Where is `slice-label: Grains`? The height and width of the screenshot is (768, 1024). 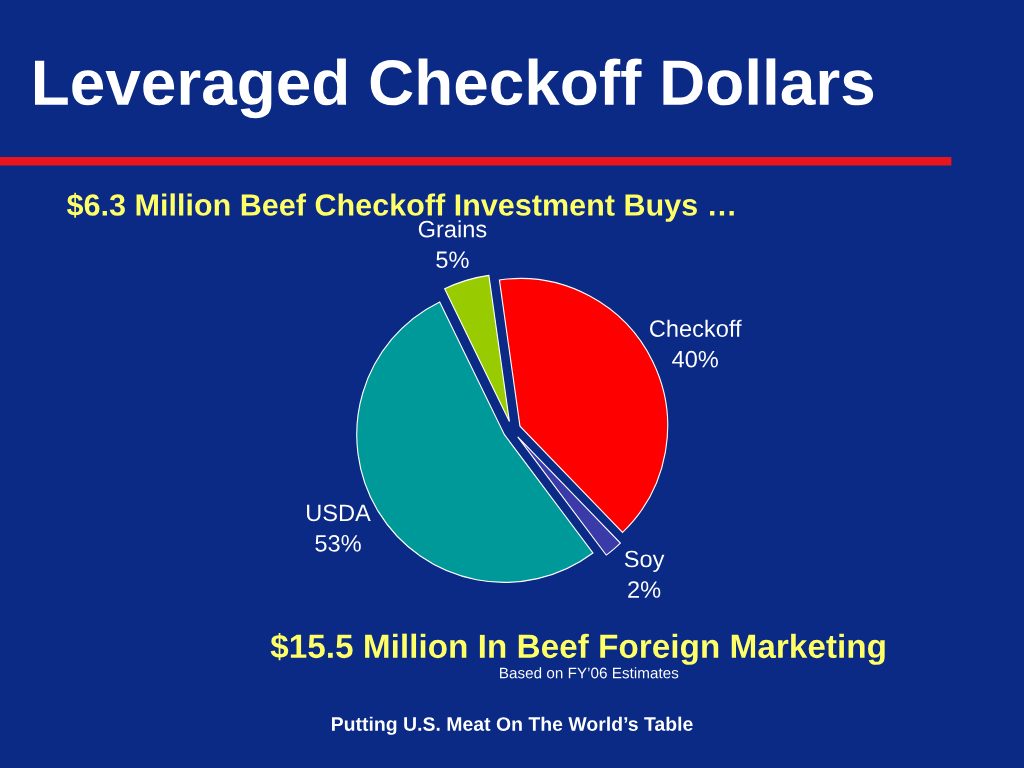 slice-label: Grains is located at coordinates (452, 229).